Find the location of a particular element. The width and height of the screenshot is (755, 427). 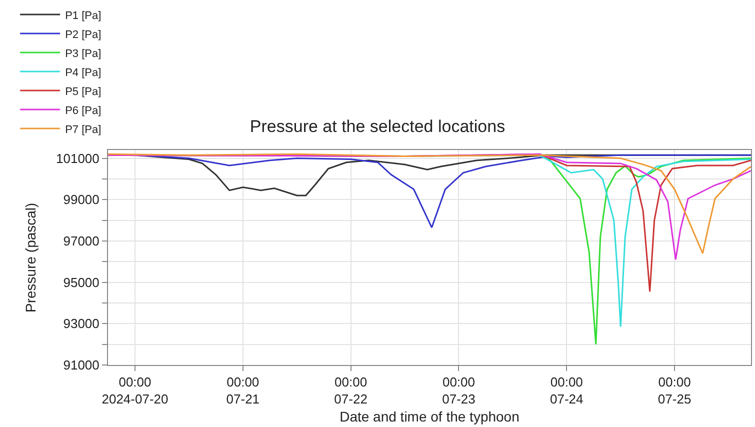

x-tick-label: 00:00 07-21 is located at coordinates (243, 390).